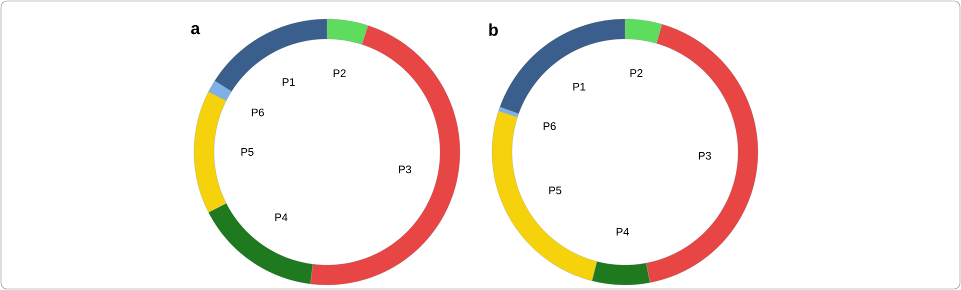 Image resolution: width=961 pixels, height=290 pixels. Describe the element at coordinates (493, 29) in the screenshot. I see `chart-title: b` at that location.